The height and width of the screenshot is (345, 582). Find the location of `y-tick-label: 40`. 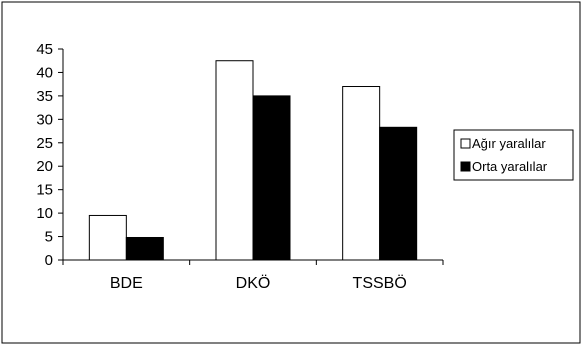

y-tick-label: 40 is located at coordinates (44, 72).